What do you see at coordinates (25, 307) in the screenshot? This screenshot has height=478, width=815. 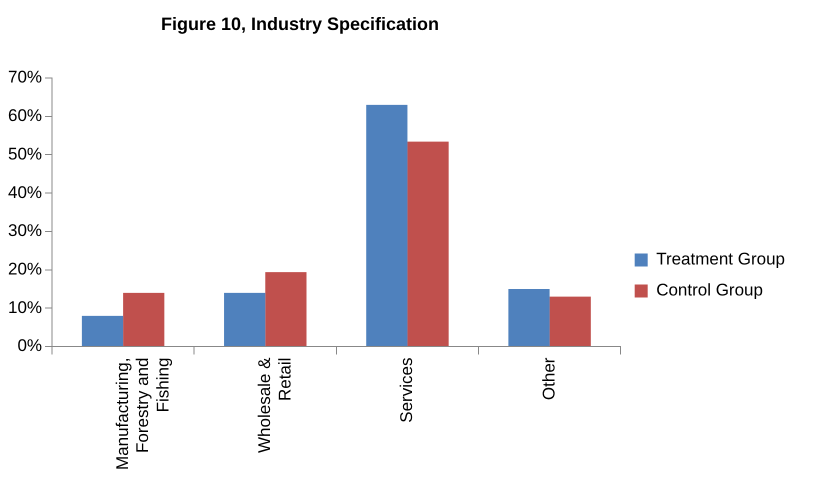 I see `y-tick-label: 10%` at bounding box center [25, 307].